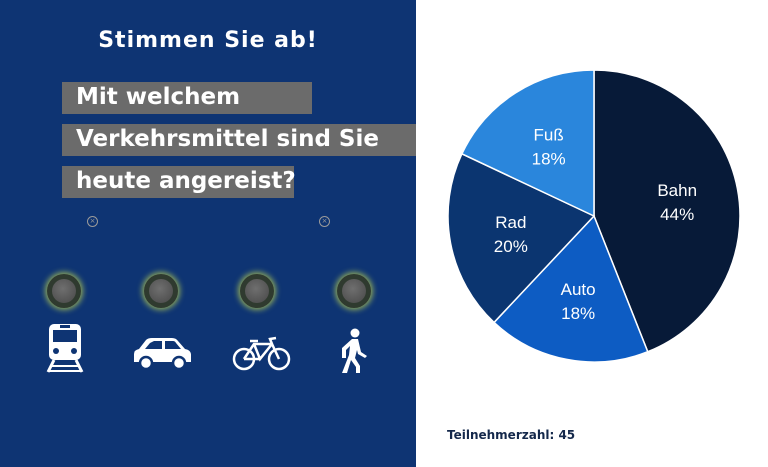  What do you see at coordinates (64, 291) in the screenshot?
I see `vote-button-bahn` at bounding box center [64, 291].